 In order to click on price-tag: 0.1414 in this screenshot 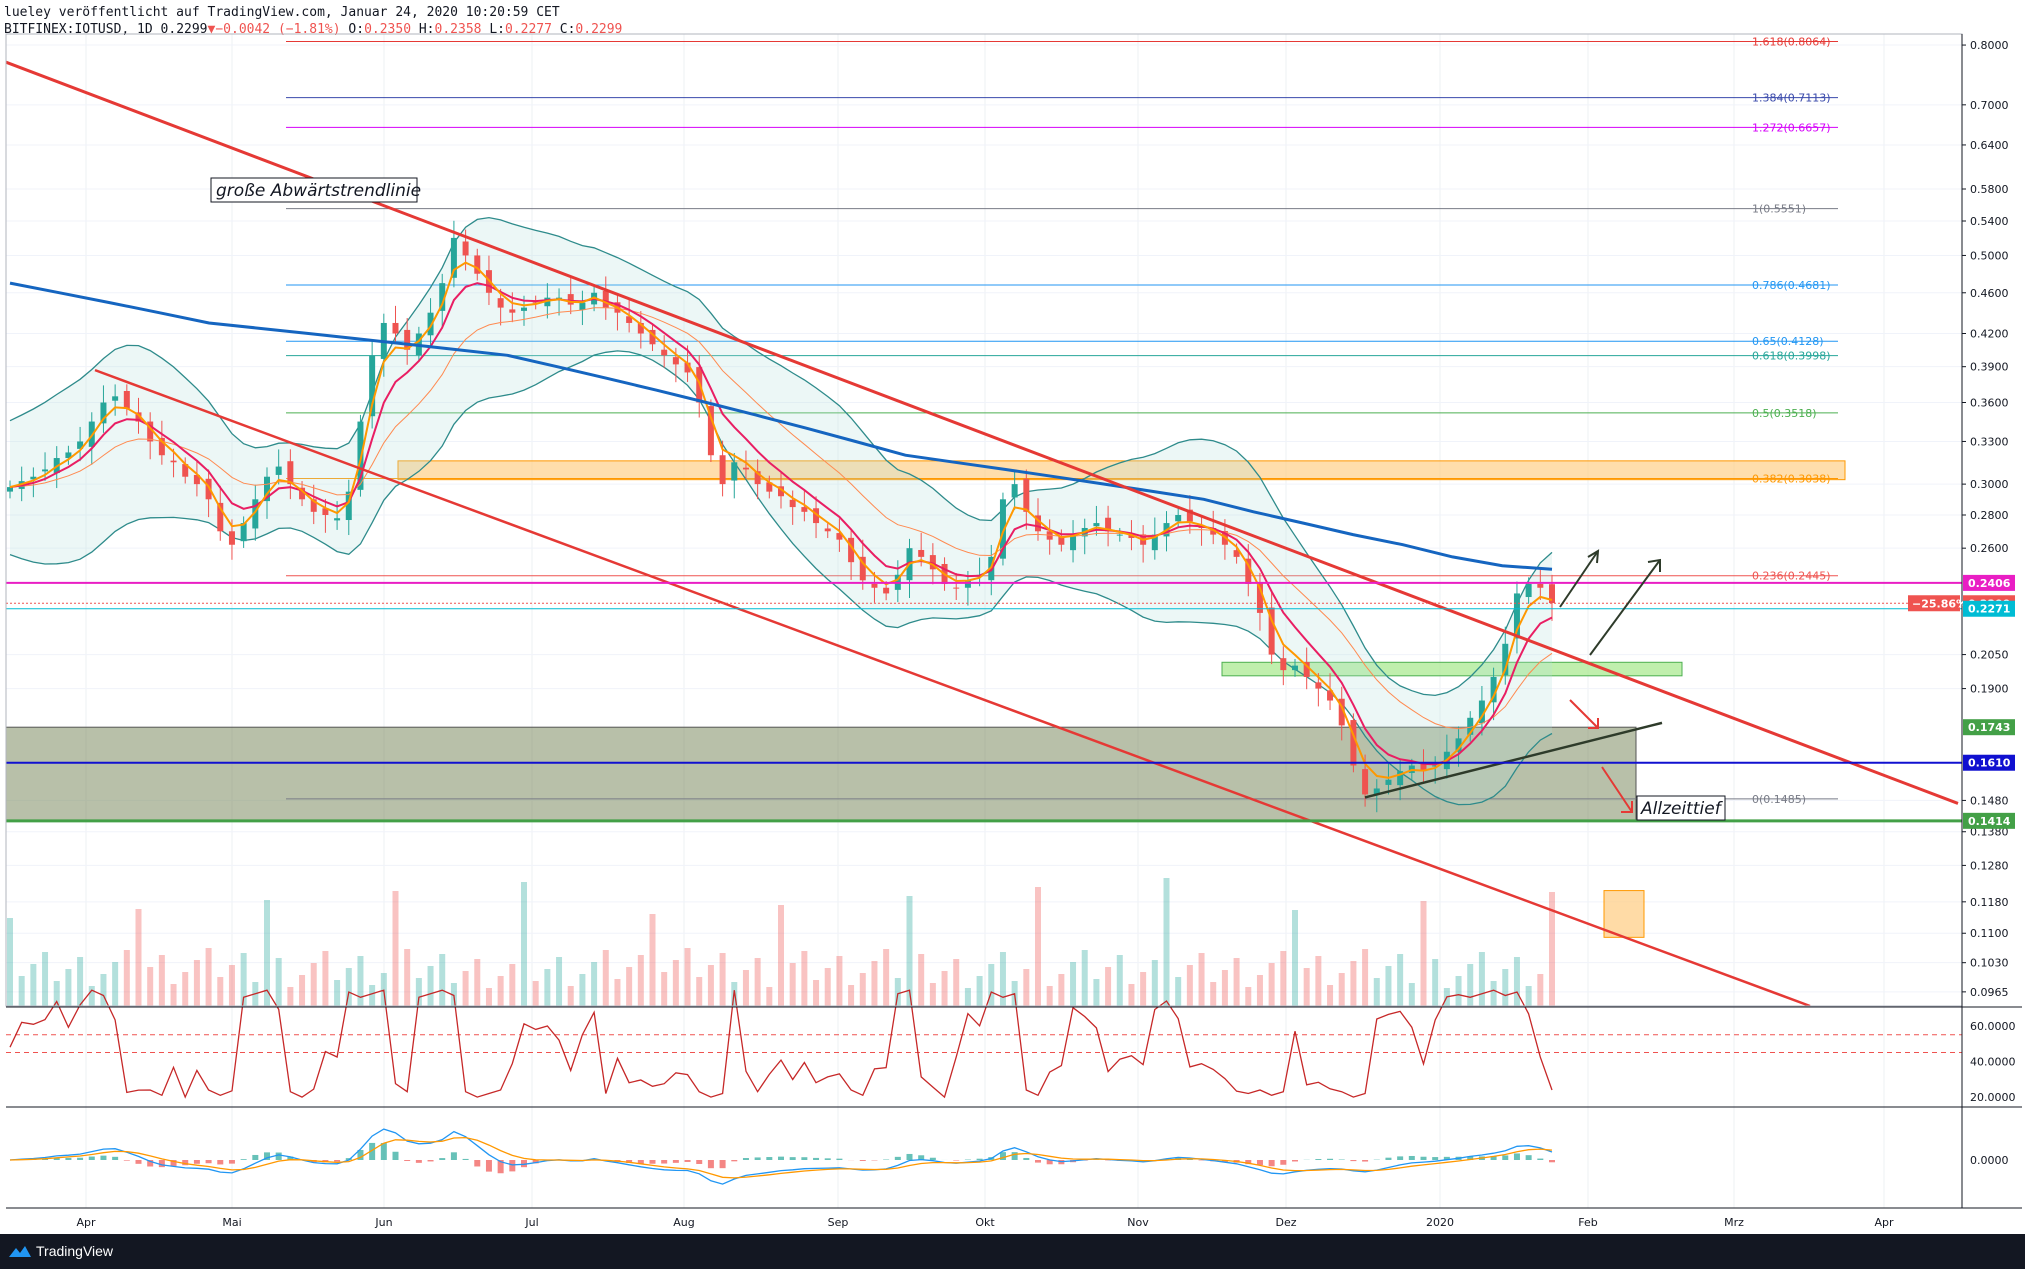, I will do `click(1989, 821)`.